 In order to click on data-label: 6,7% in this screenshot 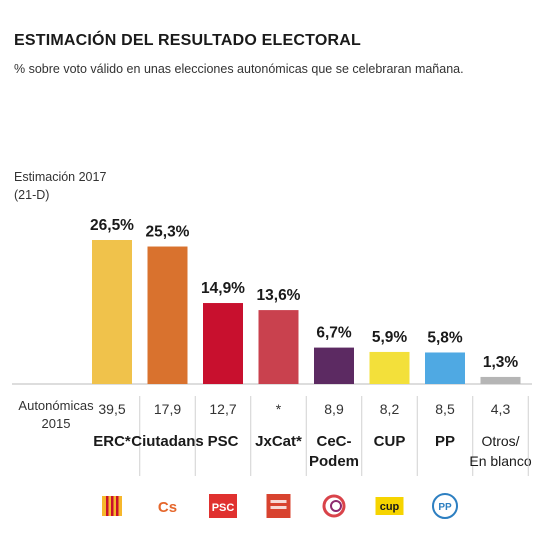, I will do `click(334, 333)`.